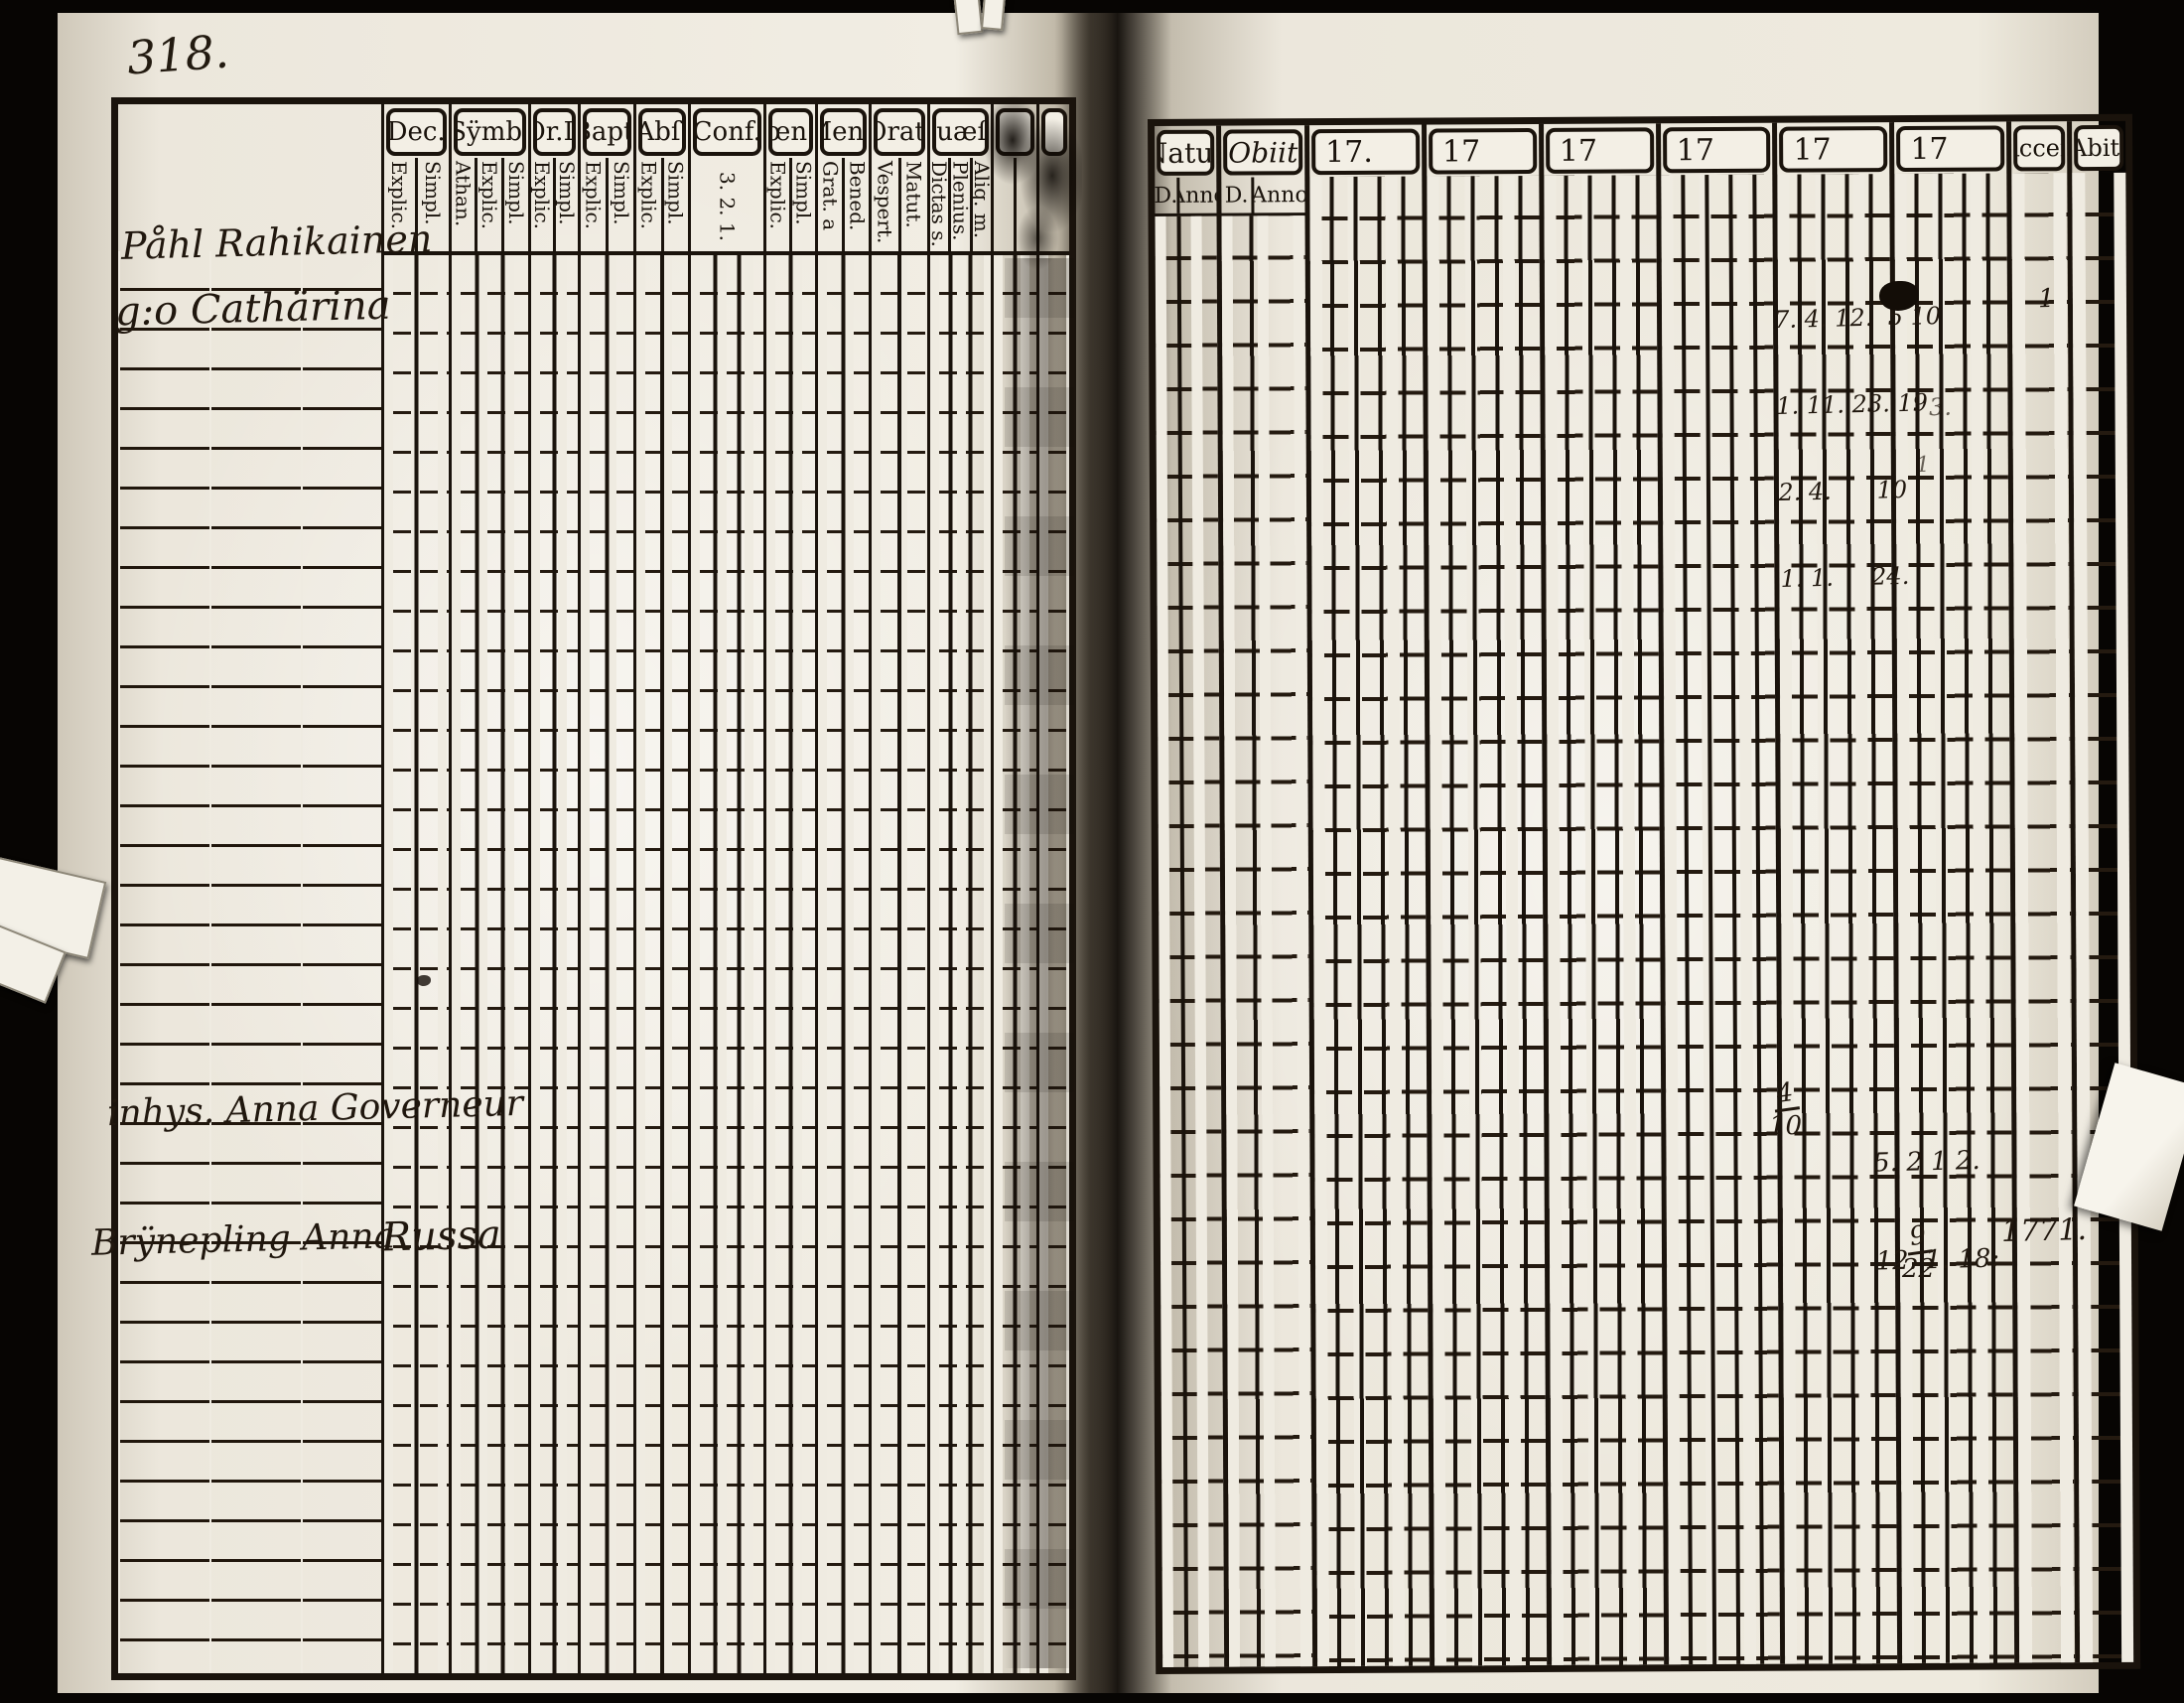 The height and width of the screenshot is (1703, 2184). Describe the element at coordinates (790, 964) in the screenshot. I see `column-coend-body` at that location.